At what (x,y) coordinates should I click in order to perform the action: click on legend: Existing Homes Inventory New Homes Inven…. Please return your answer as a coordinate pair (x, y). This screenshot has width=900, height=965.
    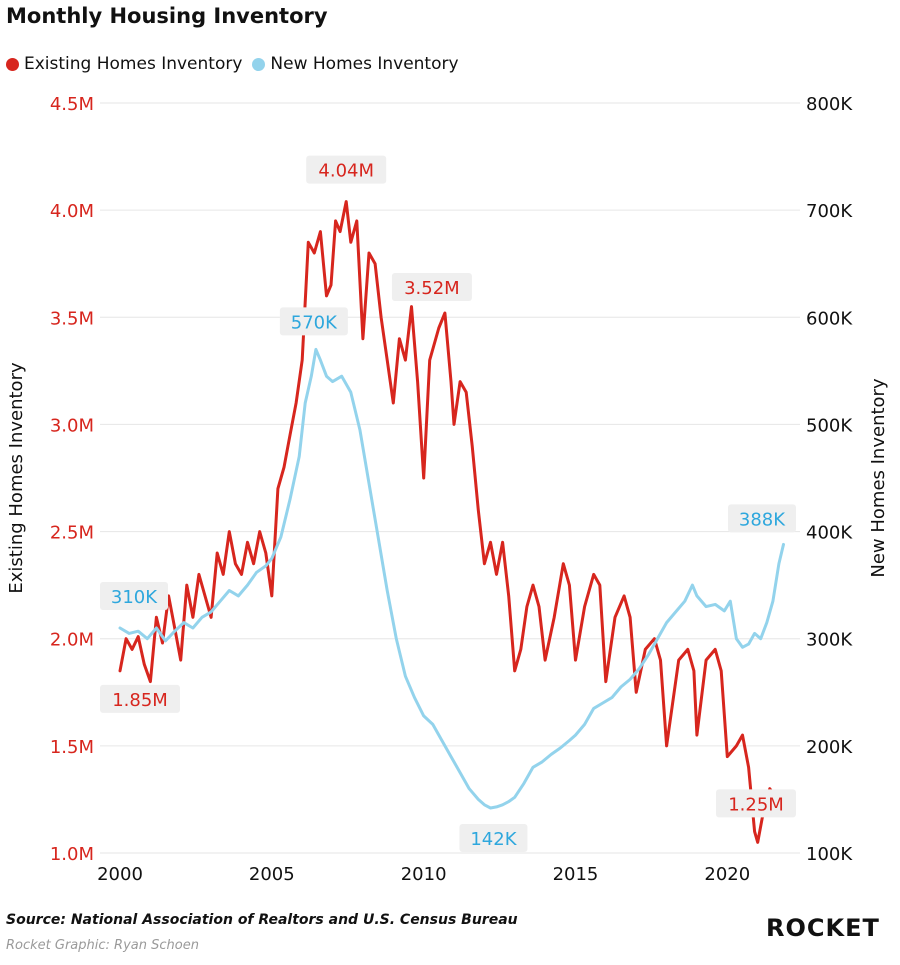
    Looking at the image, I should click on (237, 64).